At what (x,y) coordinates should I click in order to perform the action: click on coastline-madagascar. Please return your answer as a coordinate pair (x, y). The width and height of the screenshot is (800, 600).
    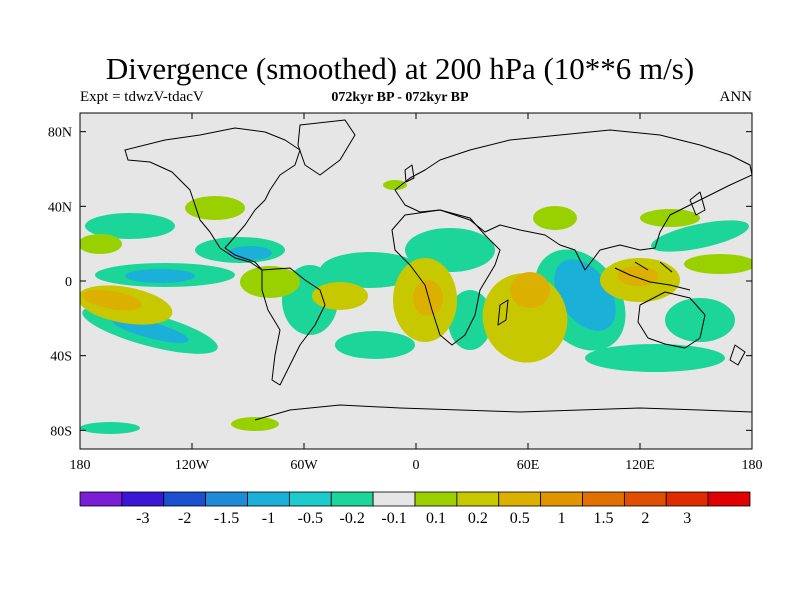
    Looking at the image, I should click on (503, 312).